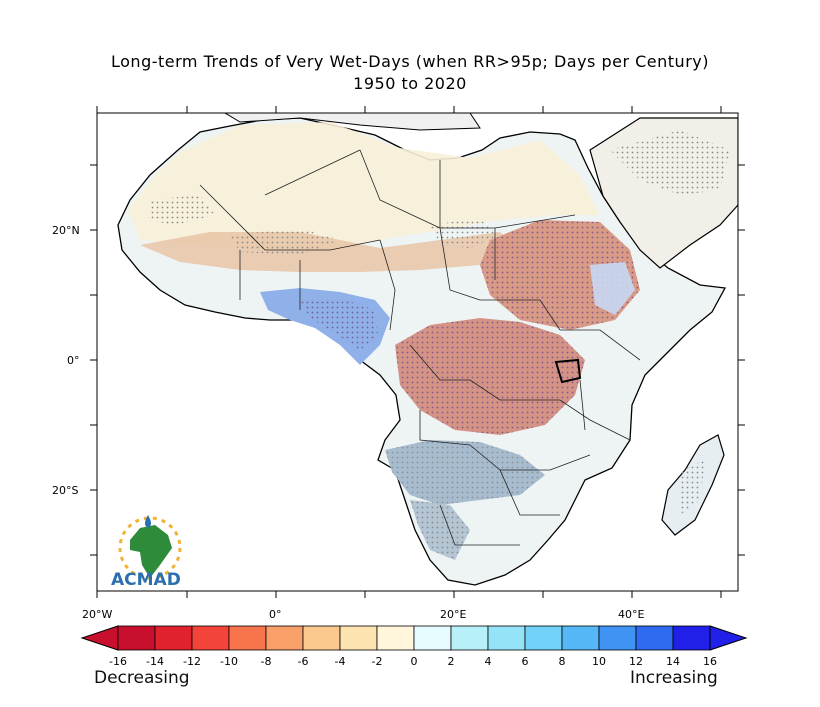 The image size is (820, 707). What do you see at coordinates (568, 371) in the screenshot?
I see `lake-victoria` at bounding box center [568, 371].